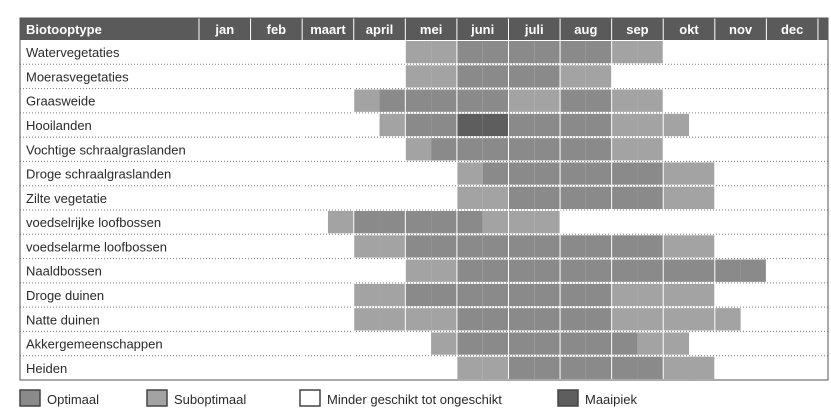  Describe the element at coordinates (469, 125) in the screenshot. I see `cell-maaipiek` at that location.